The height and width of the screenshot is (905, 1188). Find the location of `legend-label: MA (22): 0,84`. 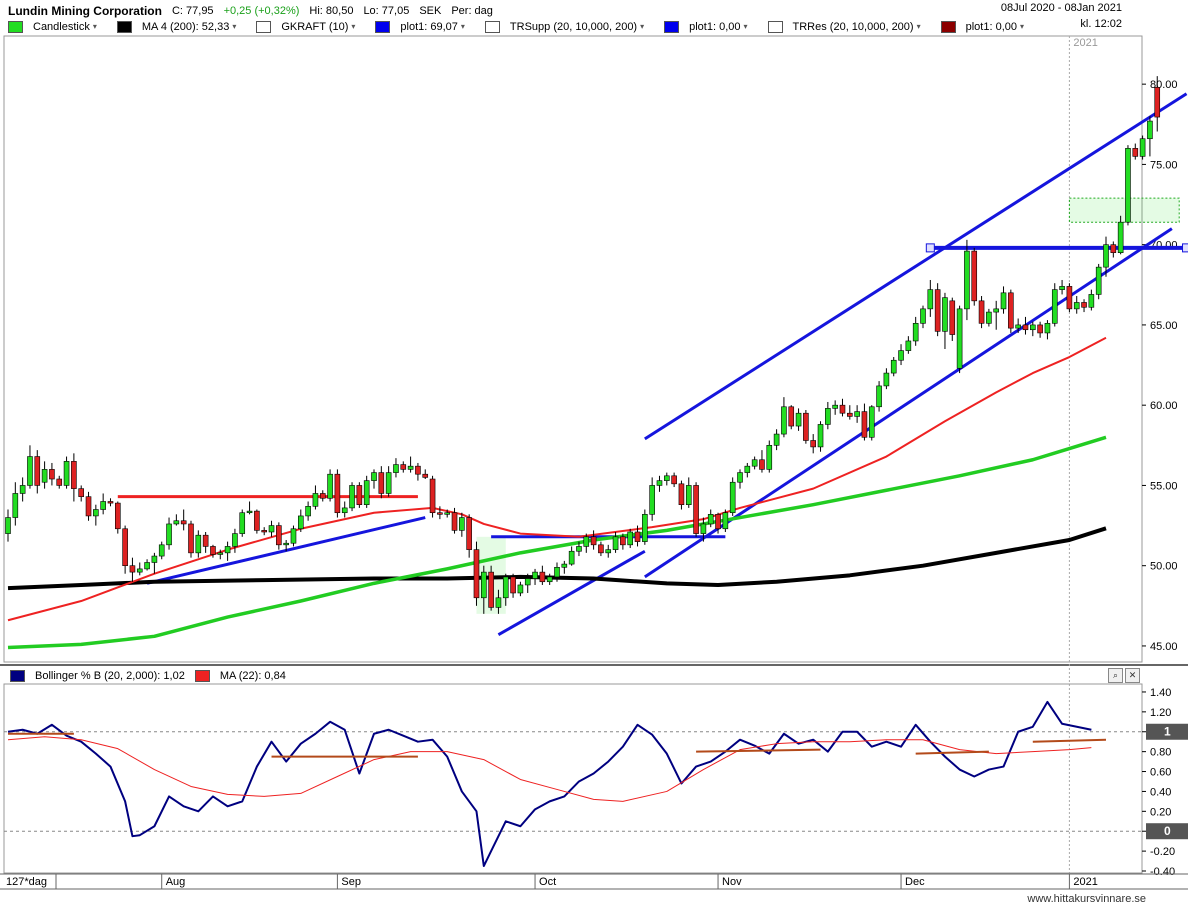

legend-label: MA (22): 0,84 is located at coordinates (252, 675).